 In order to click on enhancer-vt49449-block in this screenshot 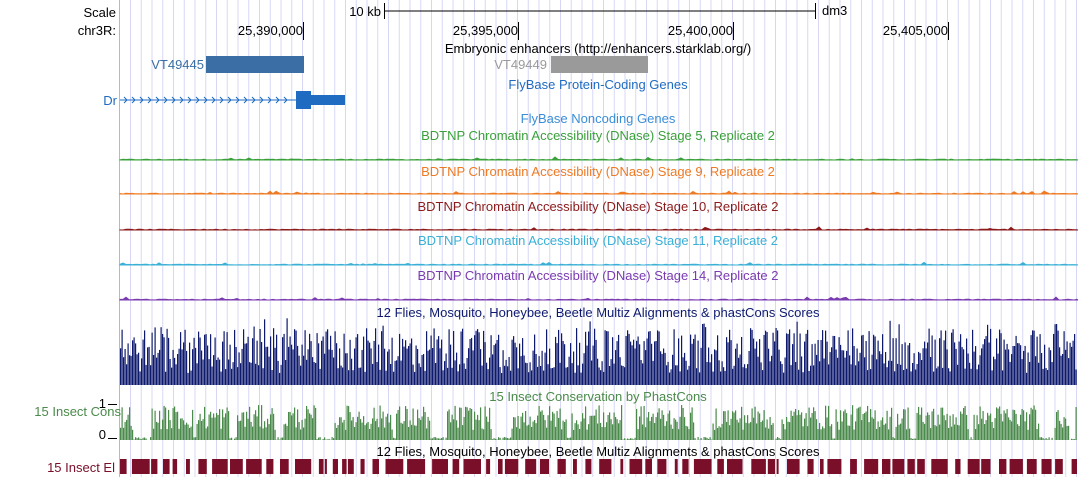, I will do `click(599, 64)`.